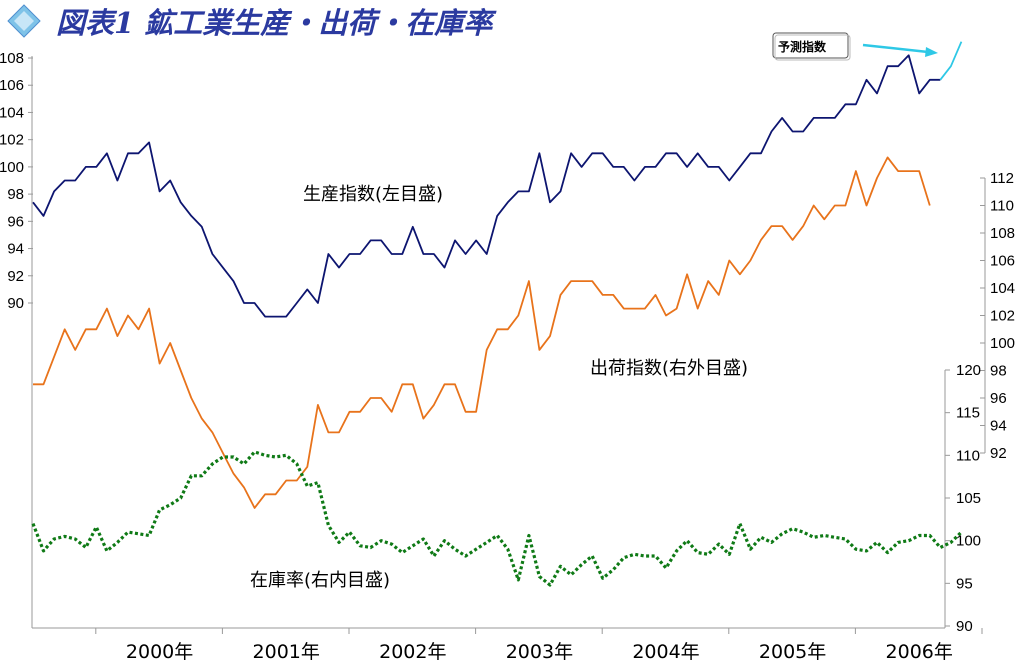  I want to click on forecast-series-line, so click(951, 61).